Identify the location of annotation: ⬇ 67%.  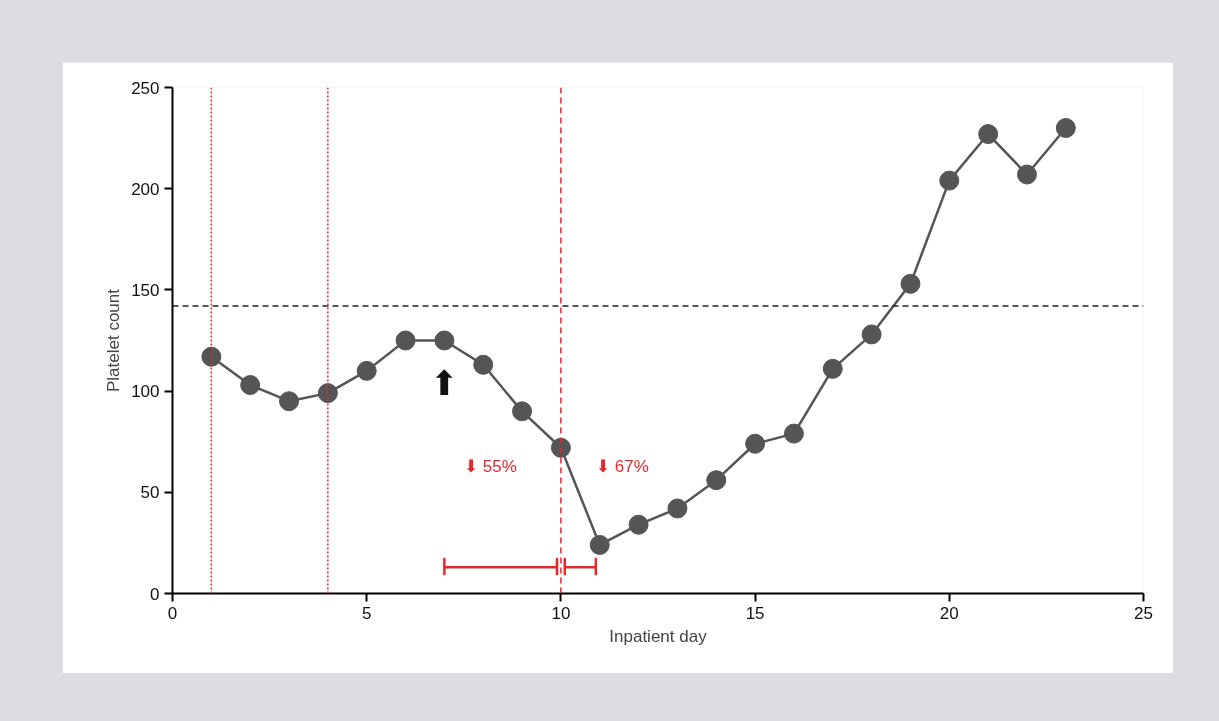
(622, 466).